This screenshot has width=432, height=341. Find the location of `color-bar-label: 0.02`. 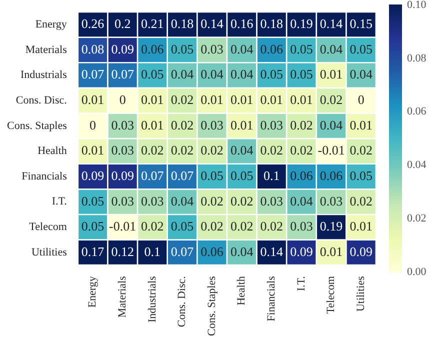

color-bar-label: 0.02 is located at coordinates (416, 218).